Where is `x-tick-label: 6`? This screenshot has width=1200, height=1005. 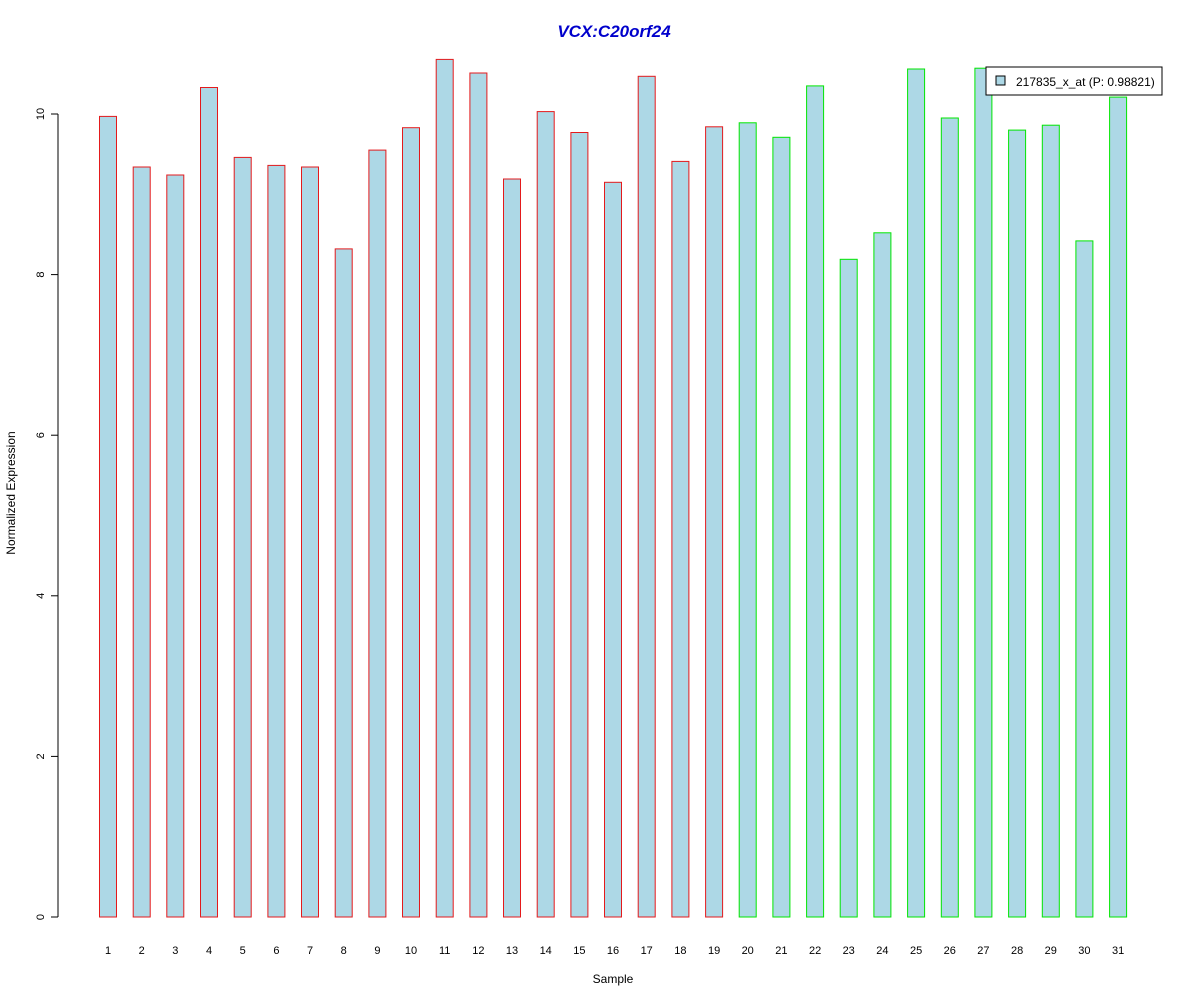
x-tick-label: 6 is located at coordinates (276, 951).